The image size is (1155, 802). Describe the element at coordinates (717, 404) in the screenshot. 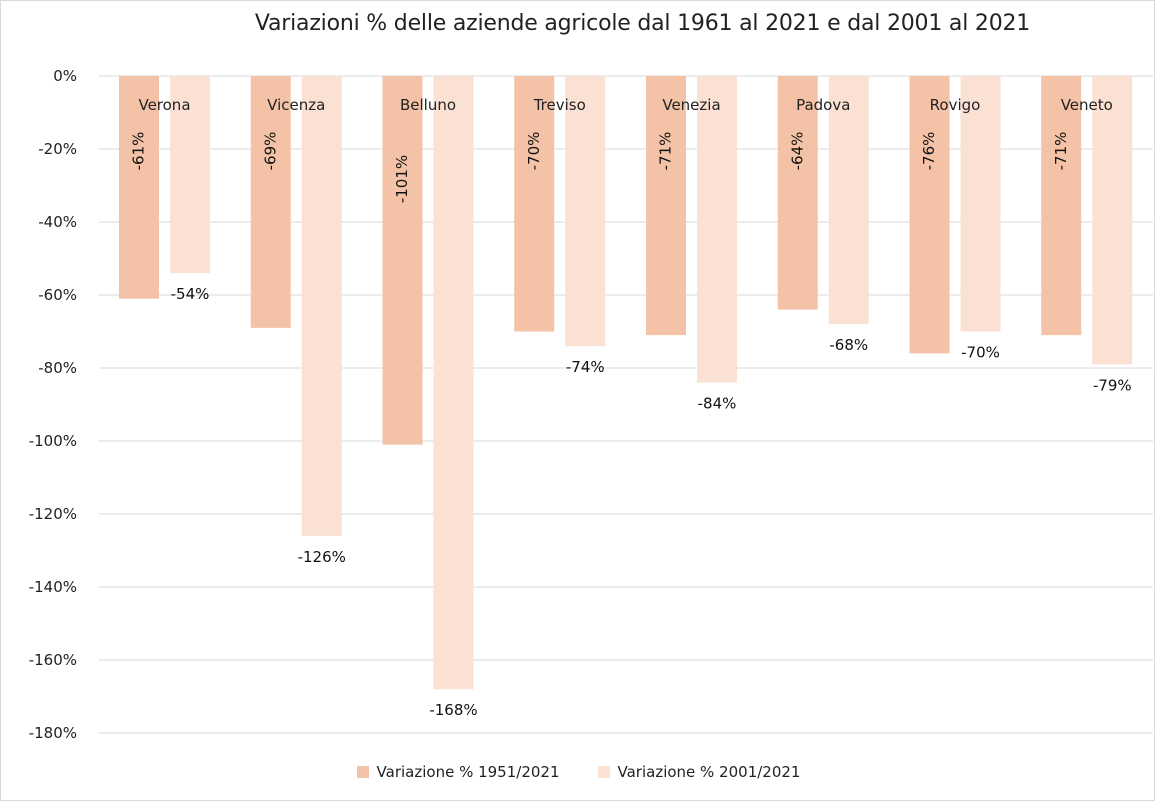

I see `data-label: -84%` at that location.